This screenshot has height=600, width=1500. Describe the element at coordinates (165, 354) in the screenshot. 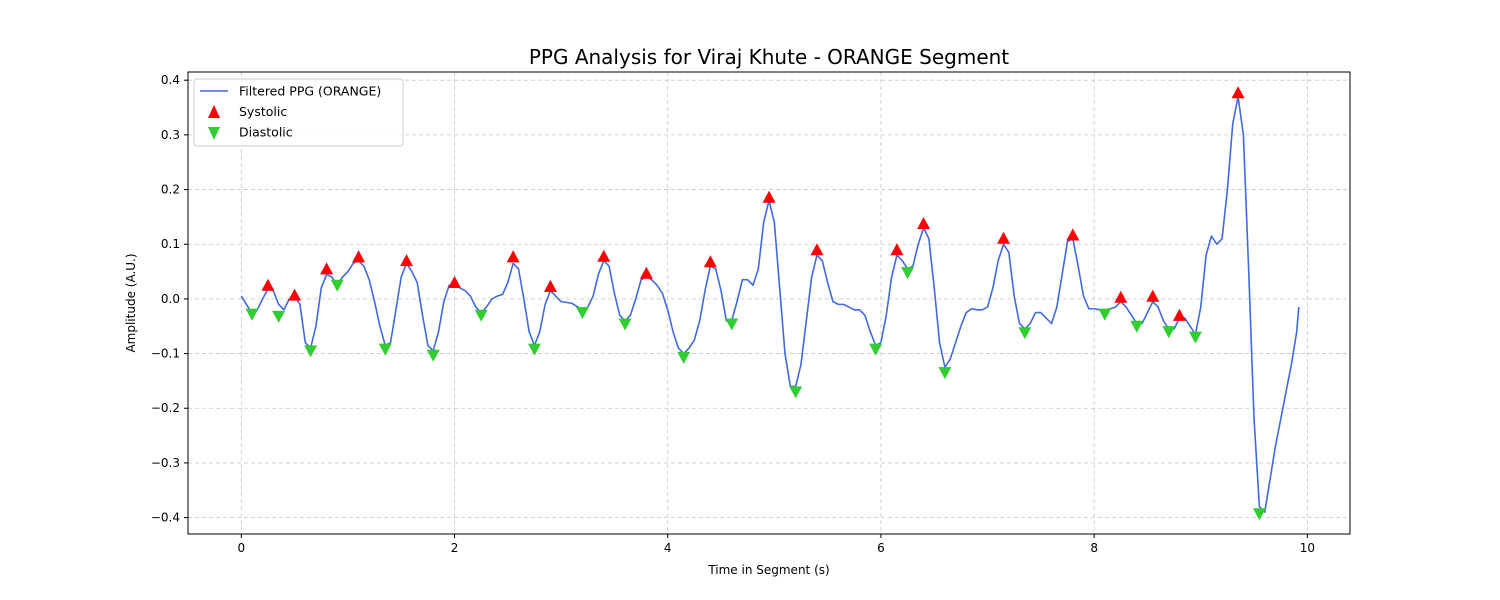

I see `y-tick-label: −0.1` at that location.